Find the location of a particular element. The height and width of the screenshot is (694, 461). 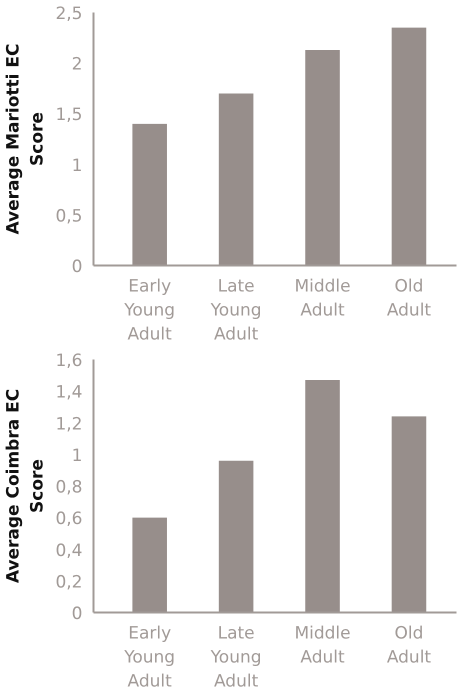

y-tick-label: 0,8 is located at coordinates (69, 488).